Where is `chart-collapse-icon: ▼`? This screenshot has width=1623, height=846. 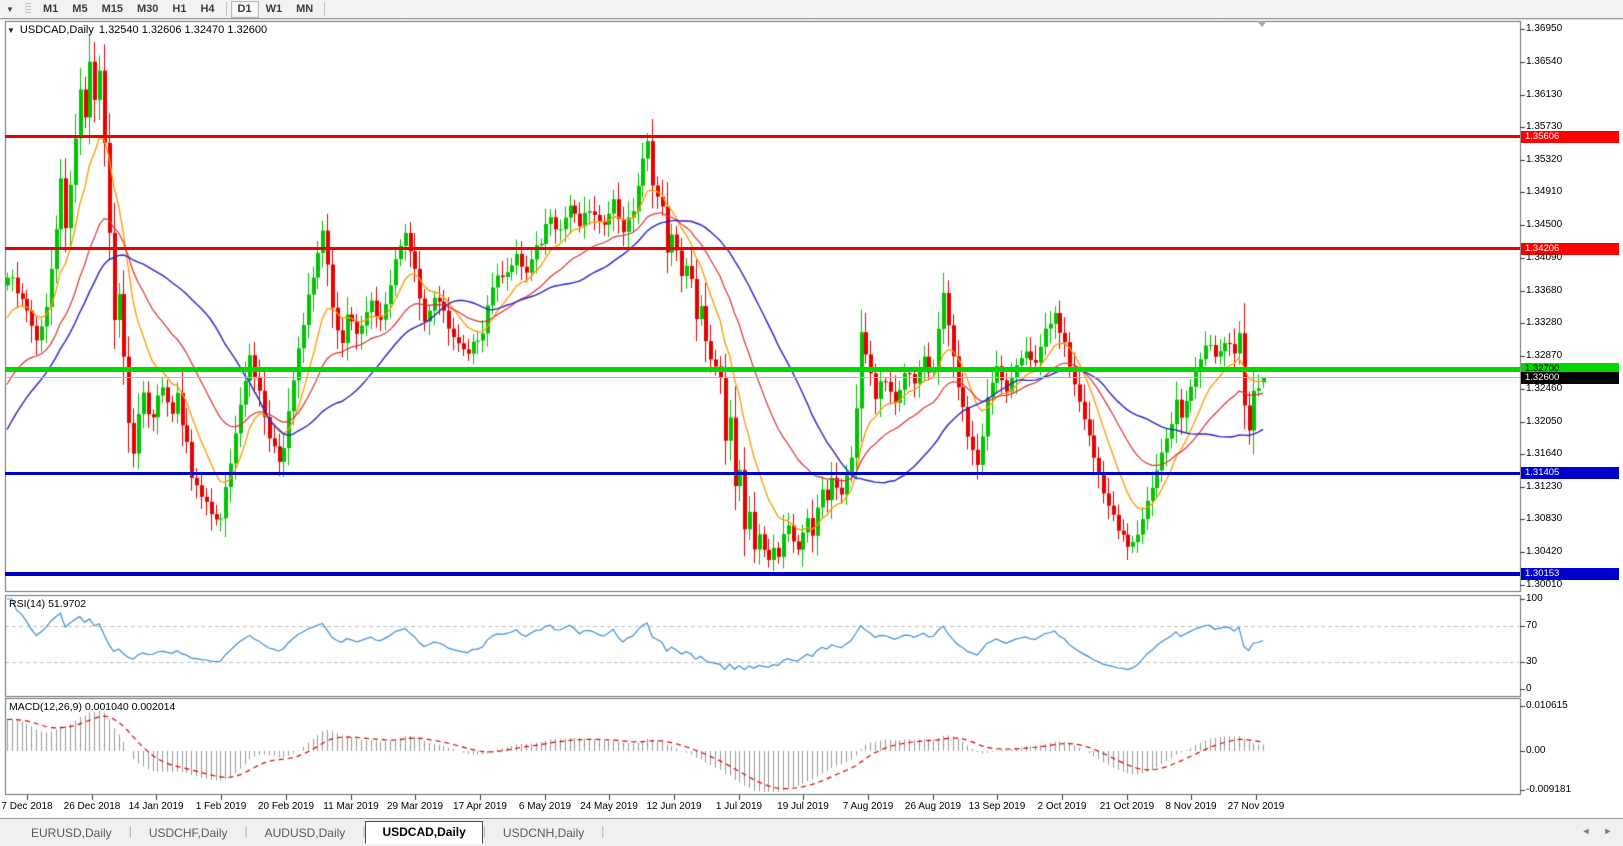 chart-collapse-icon: ▼ is located at coordinates (11, 30).